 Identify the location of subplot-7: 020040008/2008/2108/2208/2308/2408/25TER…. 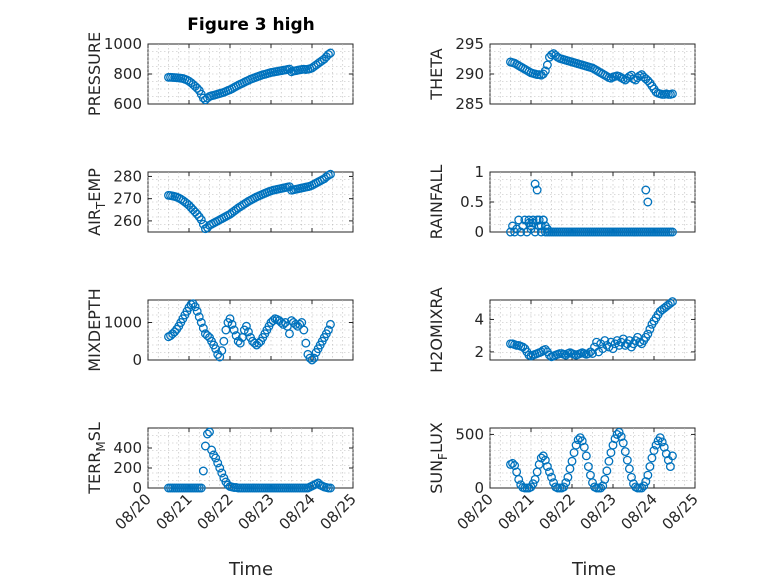
(222, 477).